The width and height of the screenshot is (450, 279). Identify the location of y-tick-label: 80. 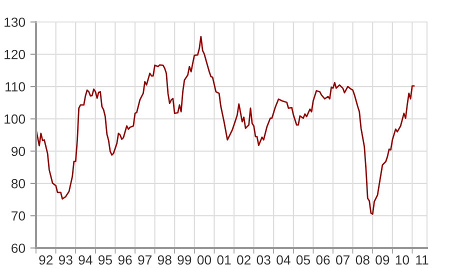
(18, 183).